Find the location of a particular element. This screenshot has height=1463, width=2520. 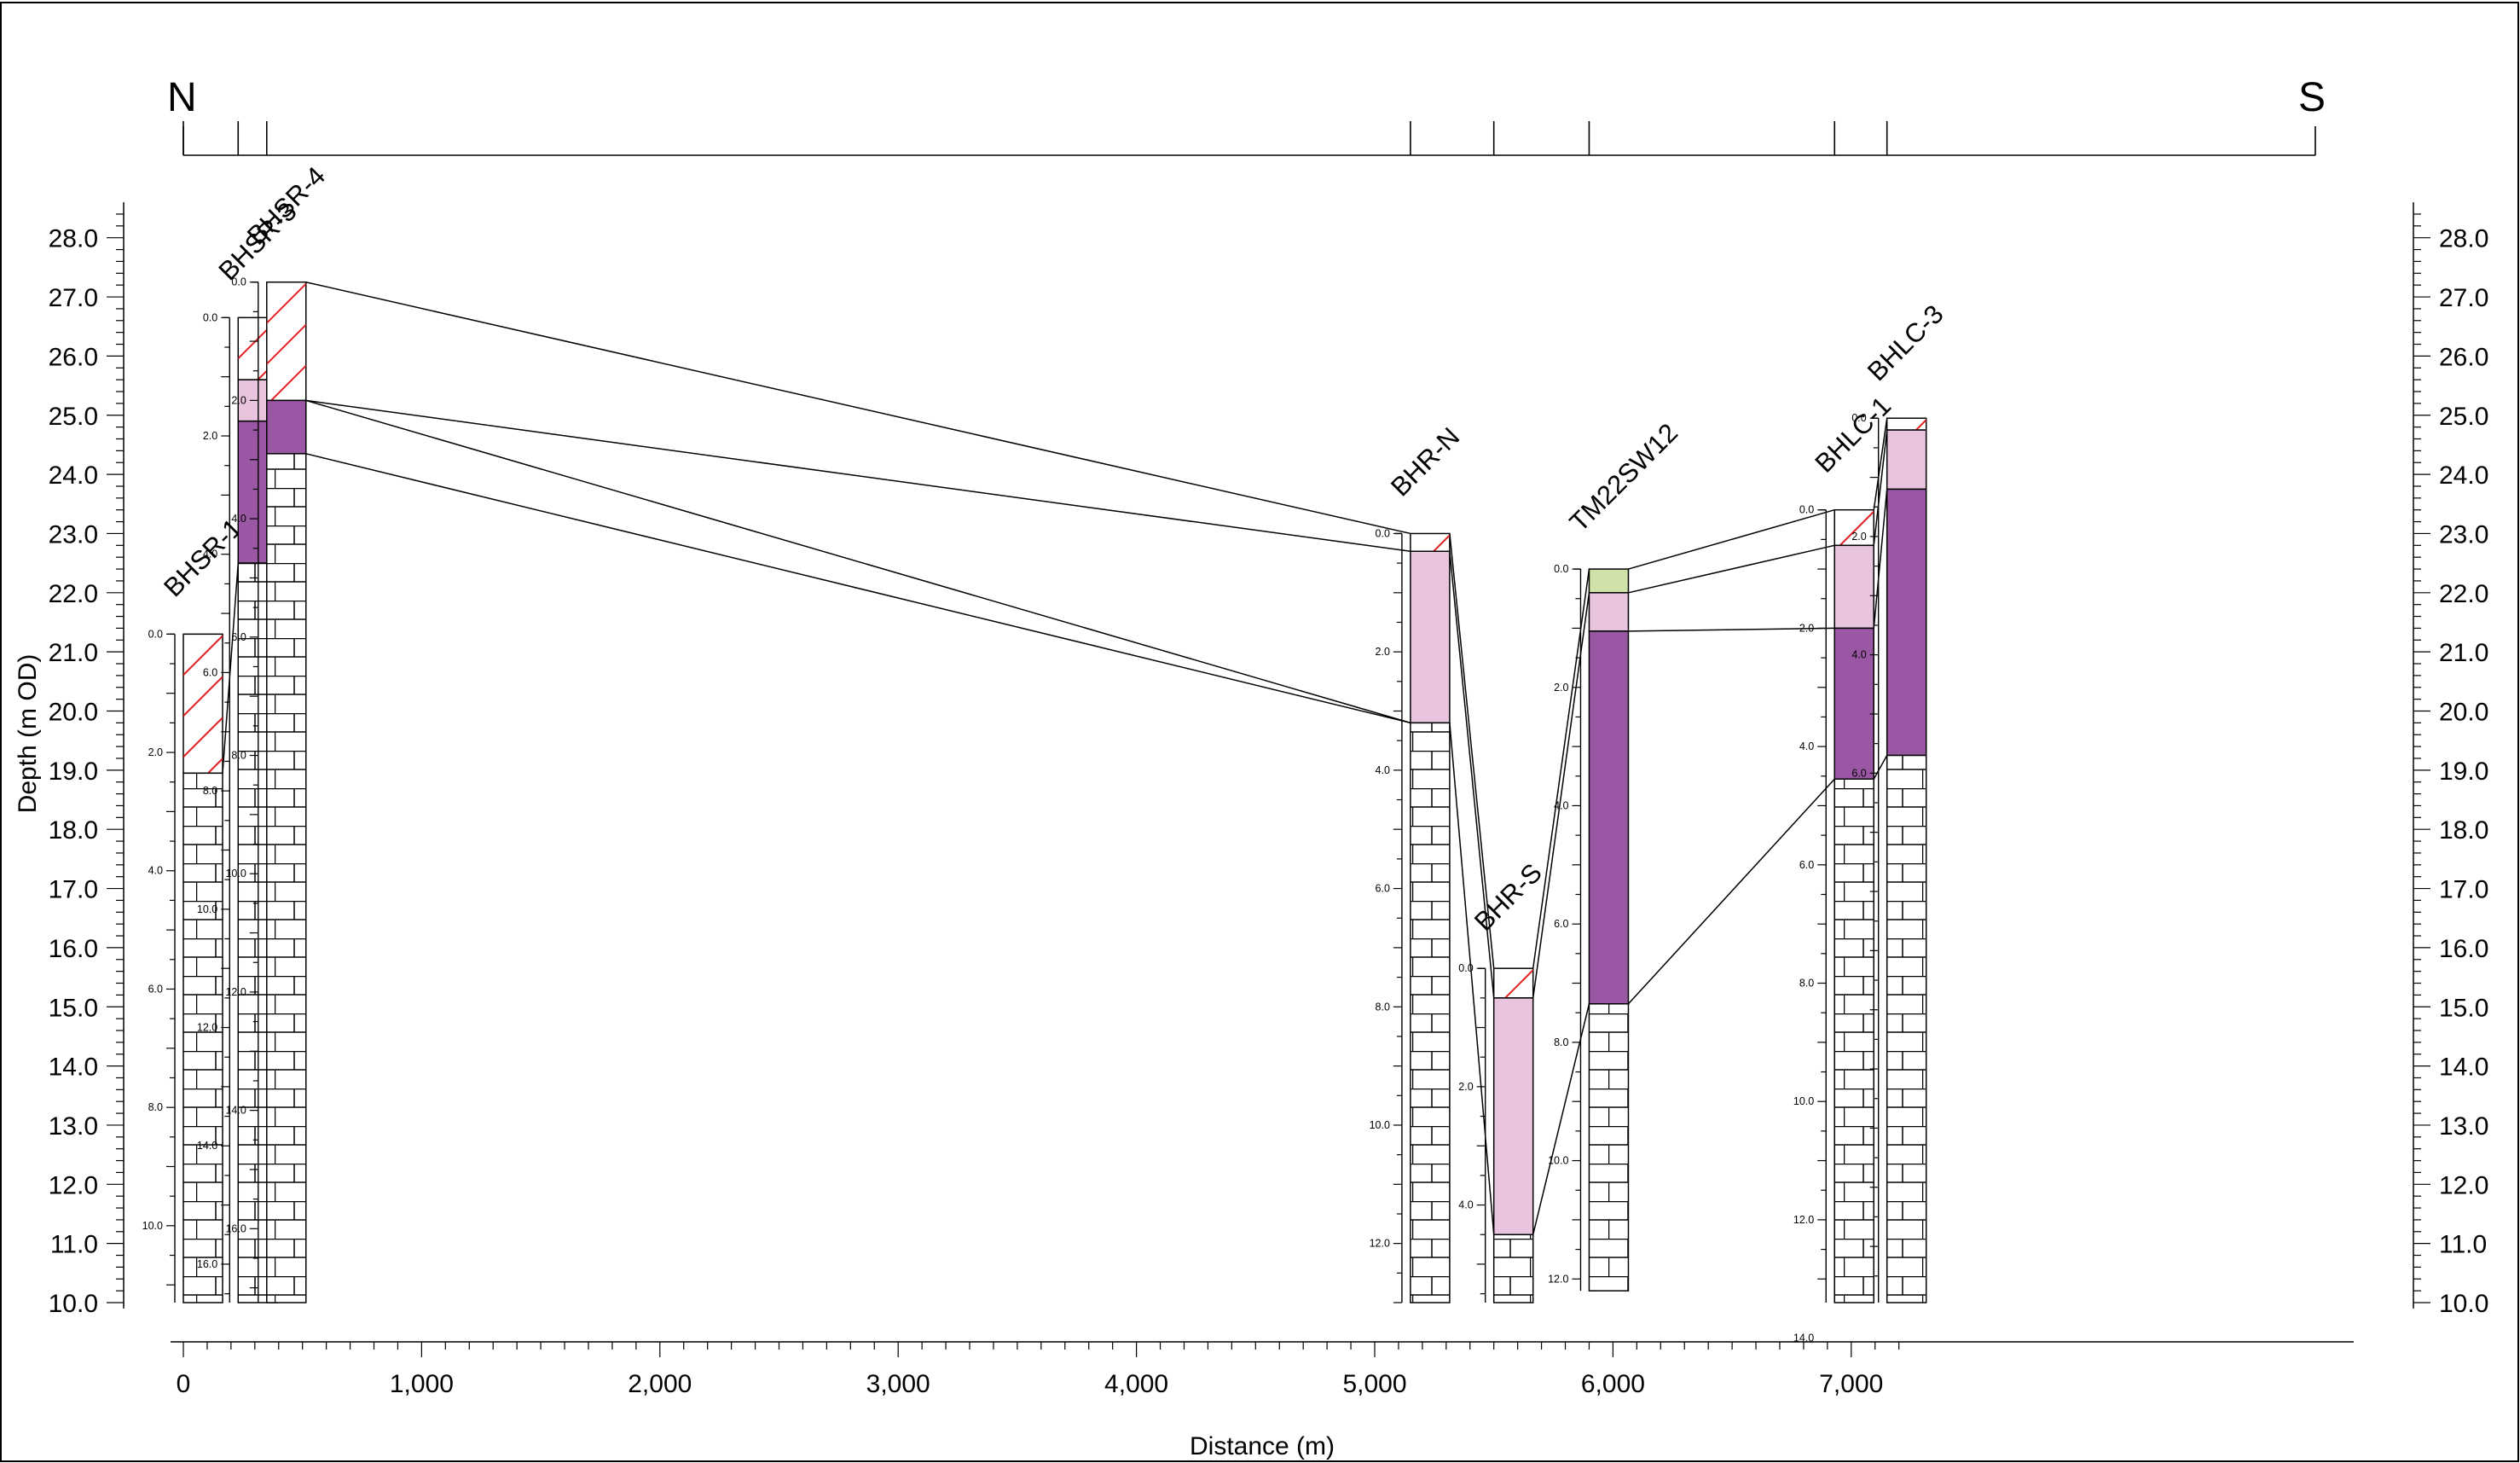

layer-green is located at coordinates (1609, 581).